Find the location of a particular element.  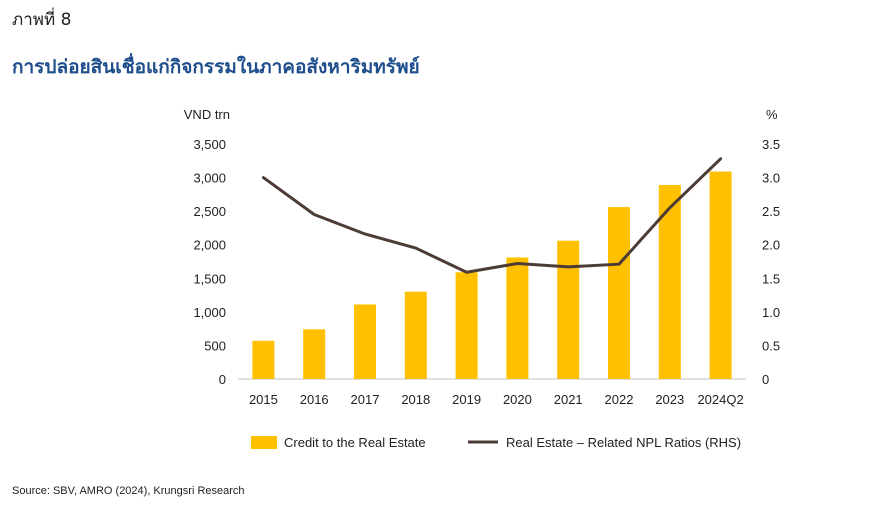

y-tick-left-label: 3,000 is located at coordinates (209, 178).